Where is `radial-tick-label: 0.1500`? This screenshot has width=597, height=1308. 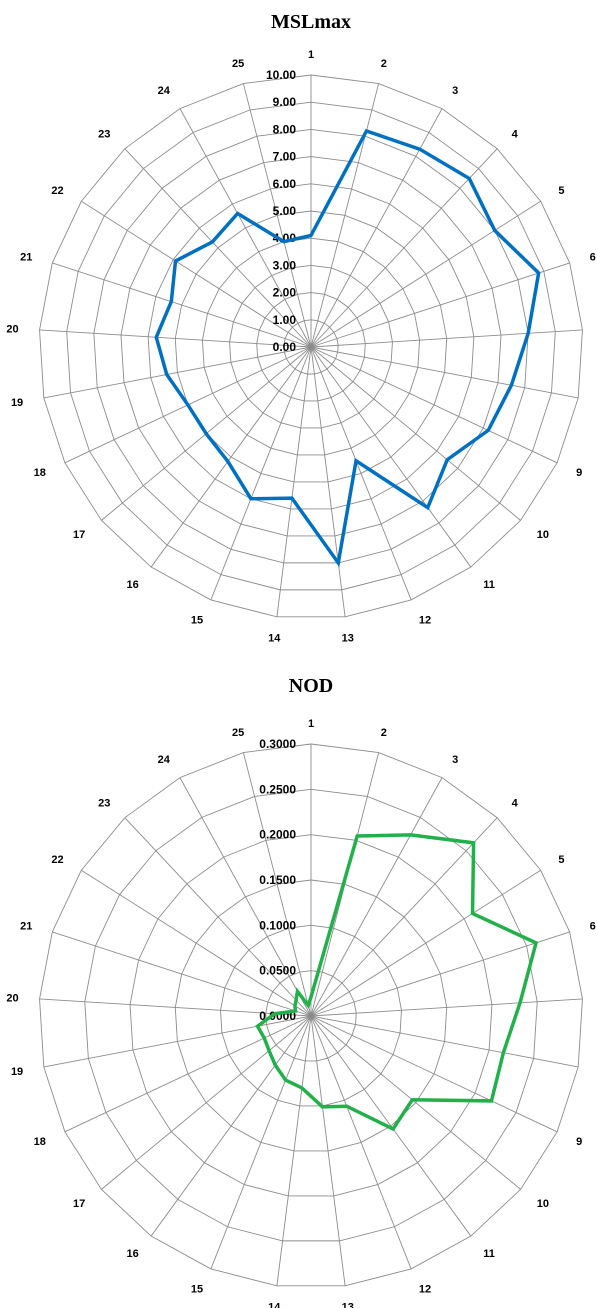 radial-tick-label: 0.1500 is located at coordinates (277, 880).